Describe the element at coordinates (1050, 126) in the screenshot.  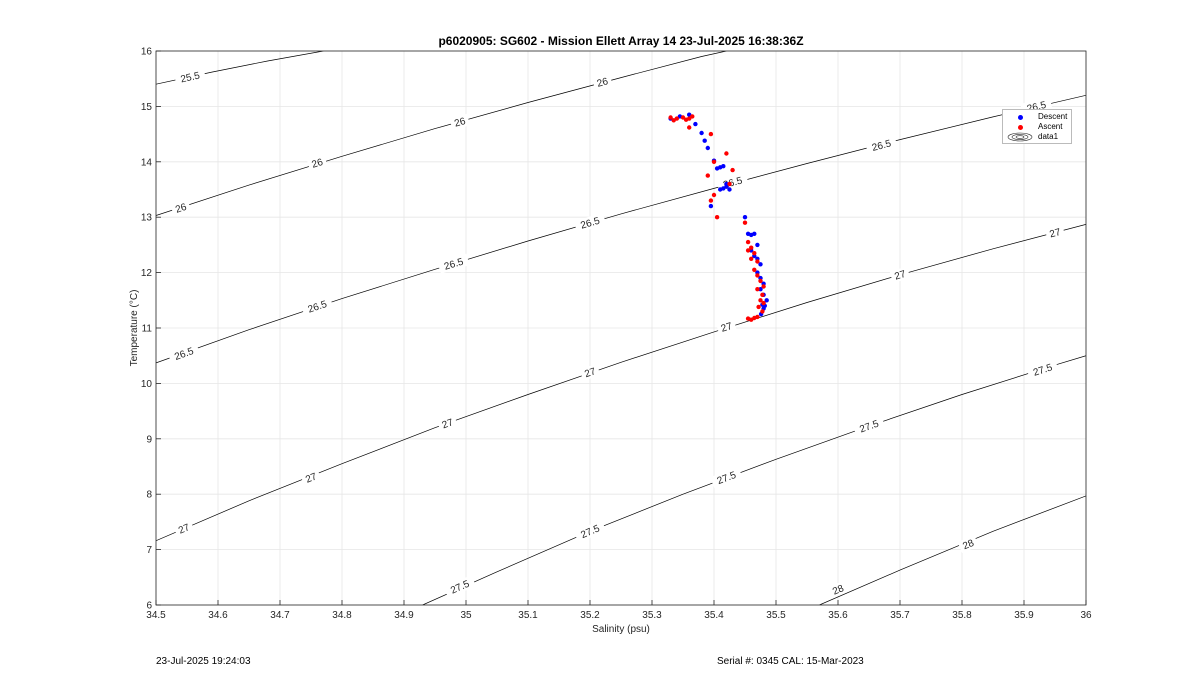
I see `legend-label-ascent: Ascent` at that location.